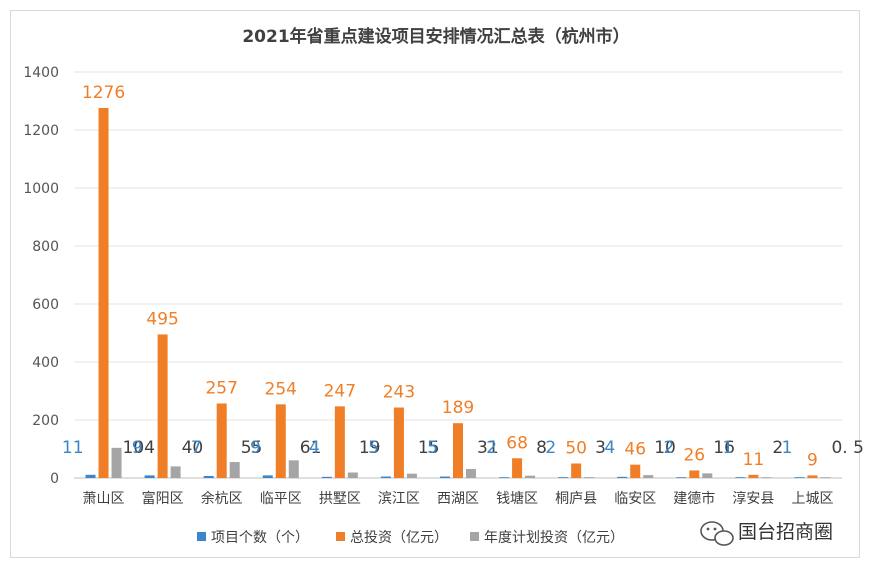 The image size is (872, 572). I want to click on x-tick-label: 滨江区, so click(399, 499).